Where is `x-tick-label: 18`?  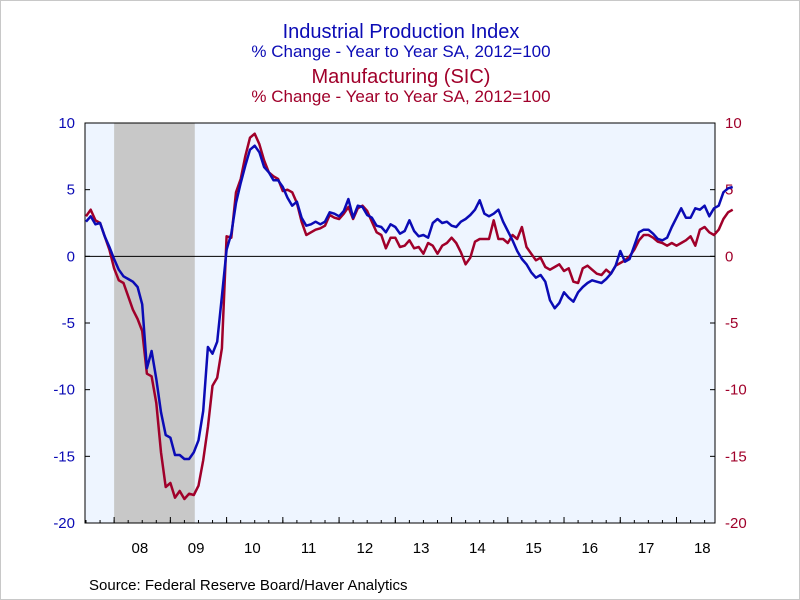
x-tick-label: 18 is located at coordinates (702, 548).